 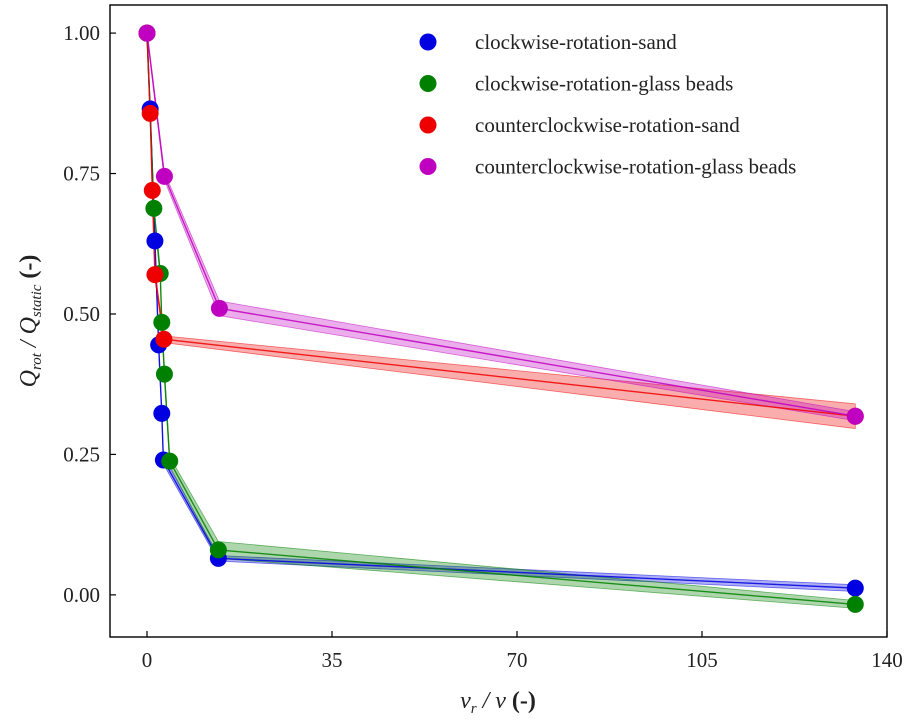 What do you see at coordinates (81, 33) in the screenshot?
I see `y-tick-label: 1.00` at bounding box center [81, 33].